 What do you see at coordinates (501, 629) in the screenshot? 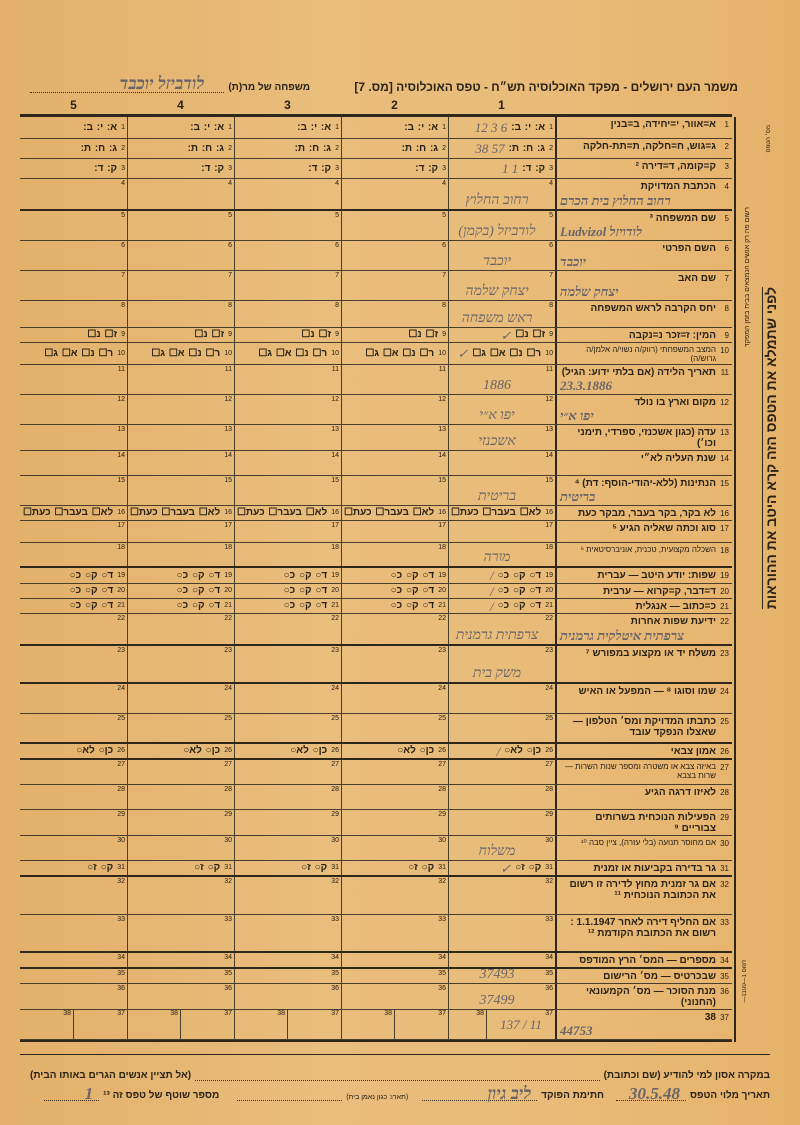
I see `person-1-cell: 22 צרפתית גרמנית` at bounding box center [501, 629].